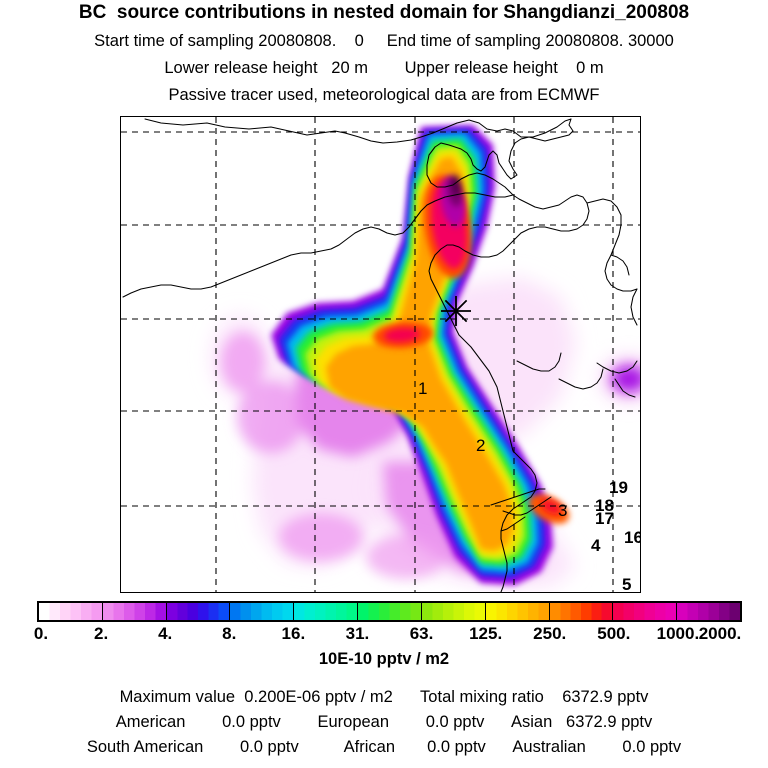 The image size is (768, 768). I want to click on colorbar-tick-1: 2., so click(101, 633).